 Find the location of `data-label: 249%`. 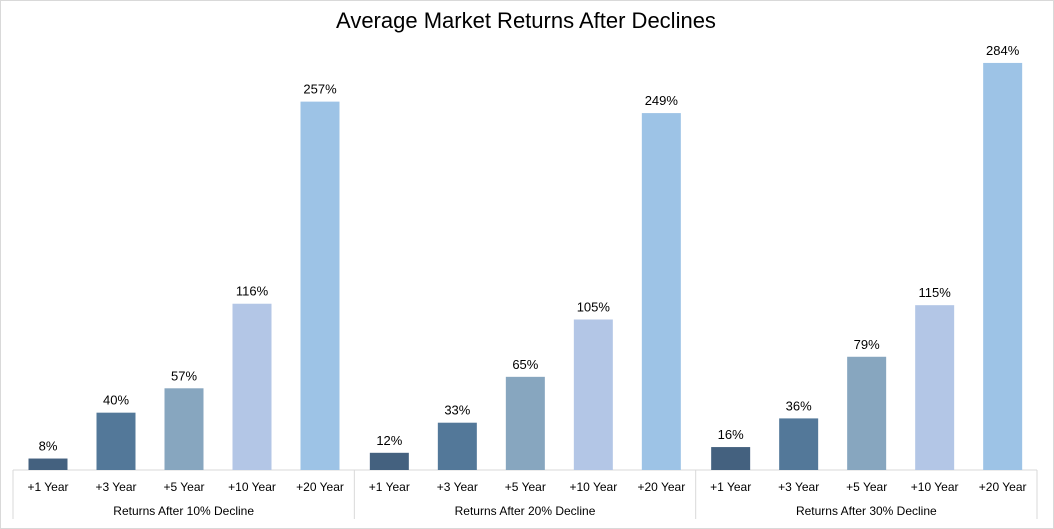

data-label: 249% is located at coordinates (662, 100).